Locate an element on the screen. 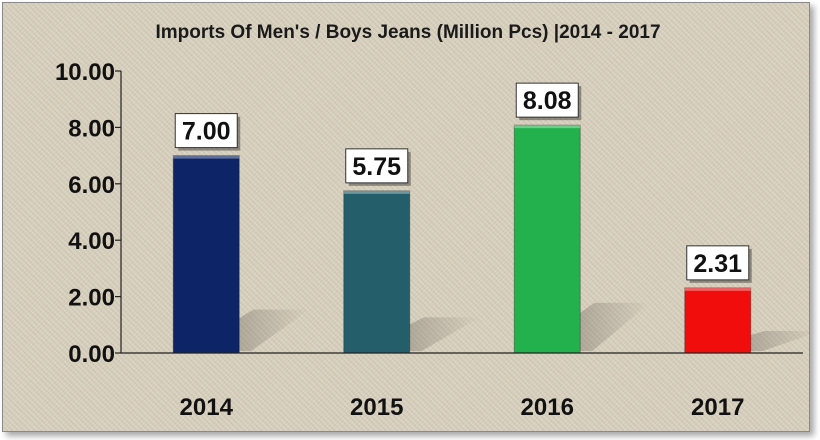 This screenshot has width=820, height=440. y-tick-label: 10.00 is located at coordinates (85, 72).